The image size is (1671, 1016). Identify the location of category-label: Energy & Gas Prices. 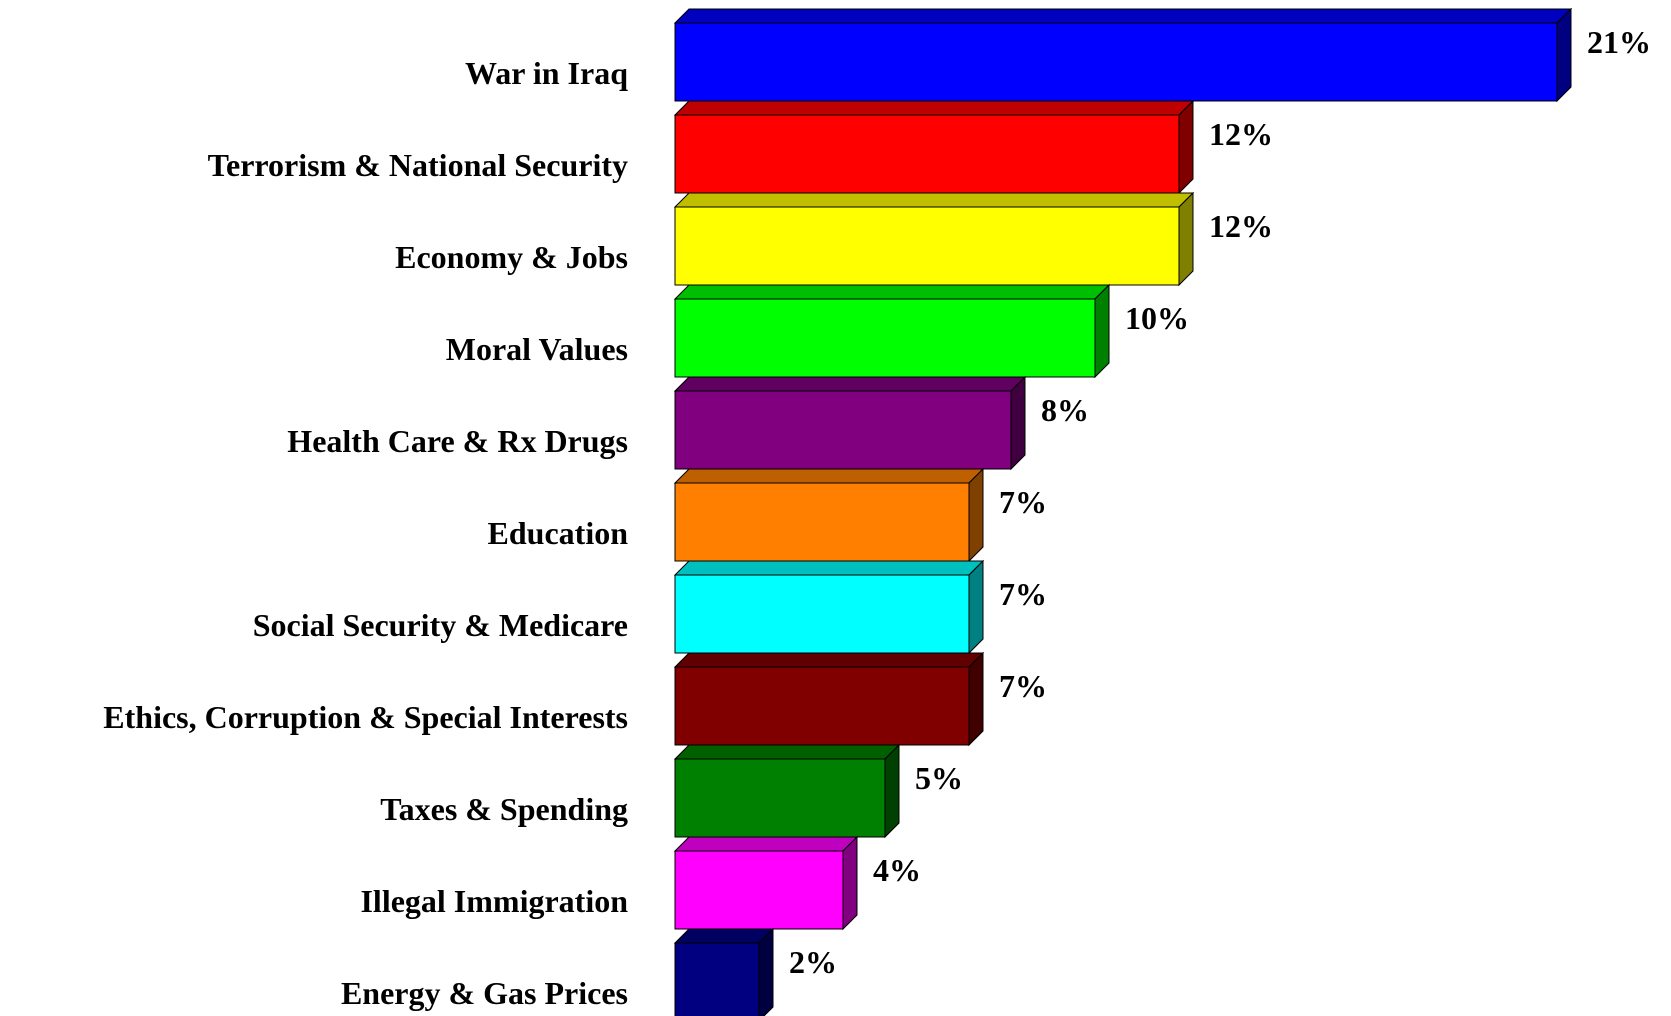
(484, 993).